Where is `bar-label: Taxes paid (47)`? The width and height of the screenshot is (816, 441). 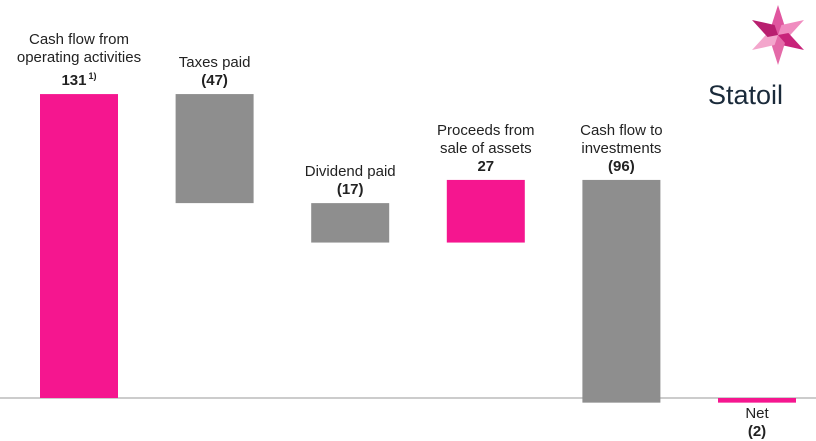 bar-label: Taxes paid (47) is located at coordinates (215, 72).